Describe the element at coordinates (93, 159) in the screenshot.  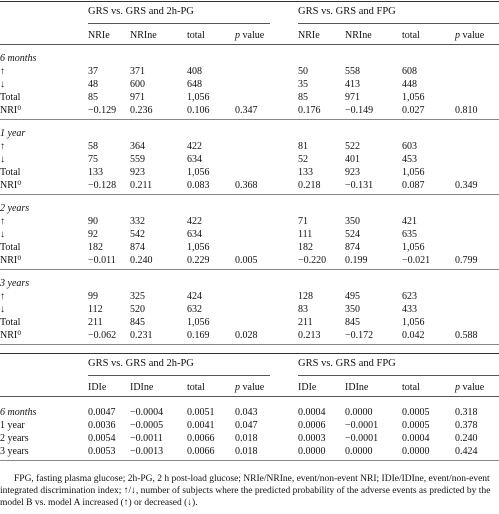
I see `cell: 75` at that location.